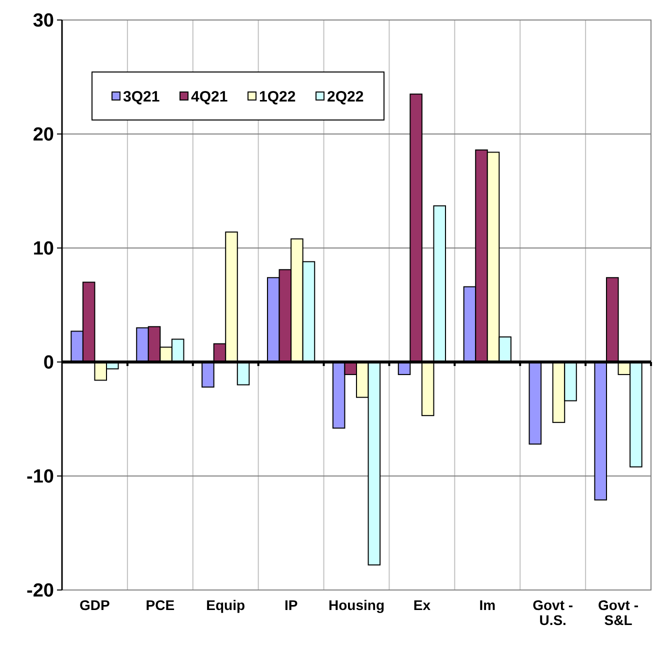 The height and width of the screenshot is (646, 655). Describe the element at coordinates (141, 97) in the screenshot. I see `legend-label: 3Q21` at that location.